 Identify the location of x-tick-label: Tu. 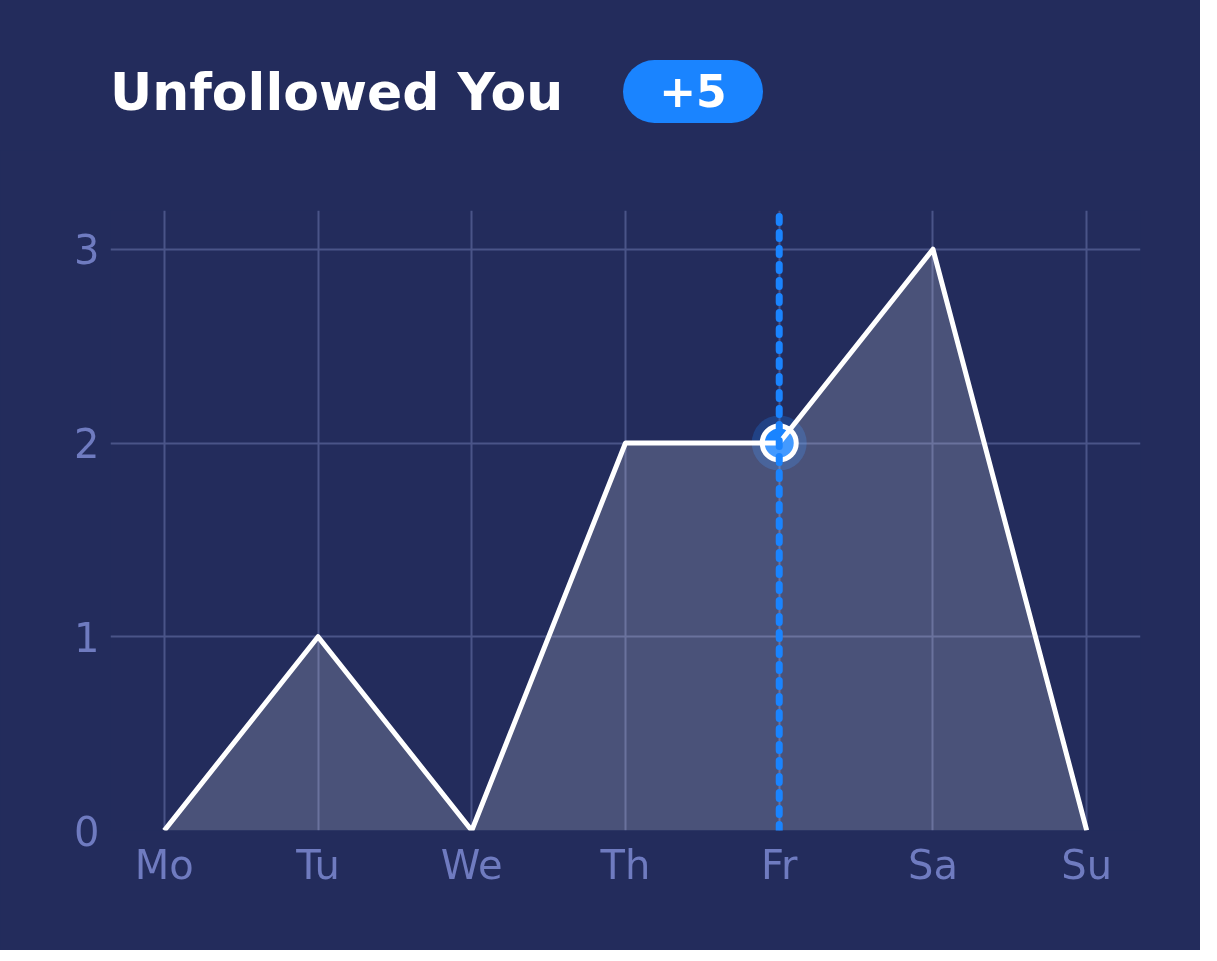
(317, 864).